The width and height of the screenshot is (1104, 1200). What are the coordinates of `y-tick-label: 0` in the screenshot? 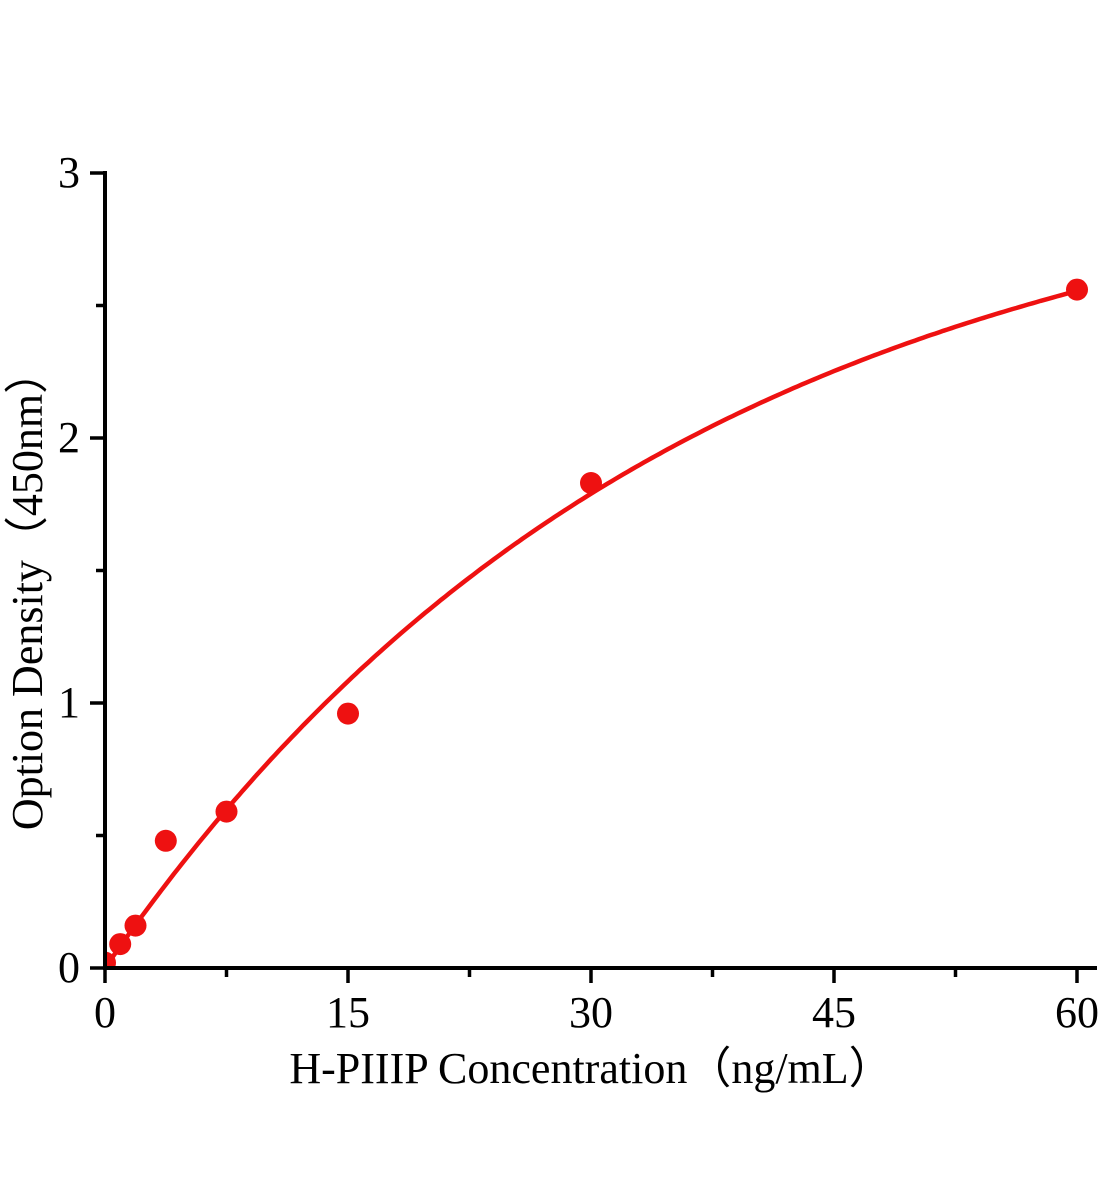 It's located at (69, 967).